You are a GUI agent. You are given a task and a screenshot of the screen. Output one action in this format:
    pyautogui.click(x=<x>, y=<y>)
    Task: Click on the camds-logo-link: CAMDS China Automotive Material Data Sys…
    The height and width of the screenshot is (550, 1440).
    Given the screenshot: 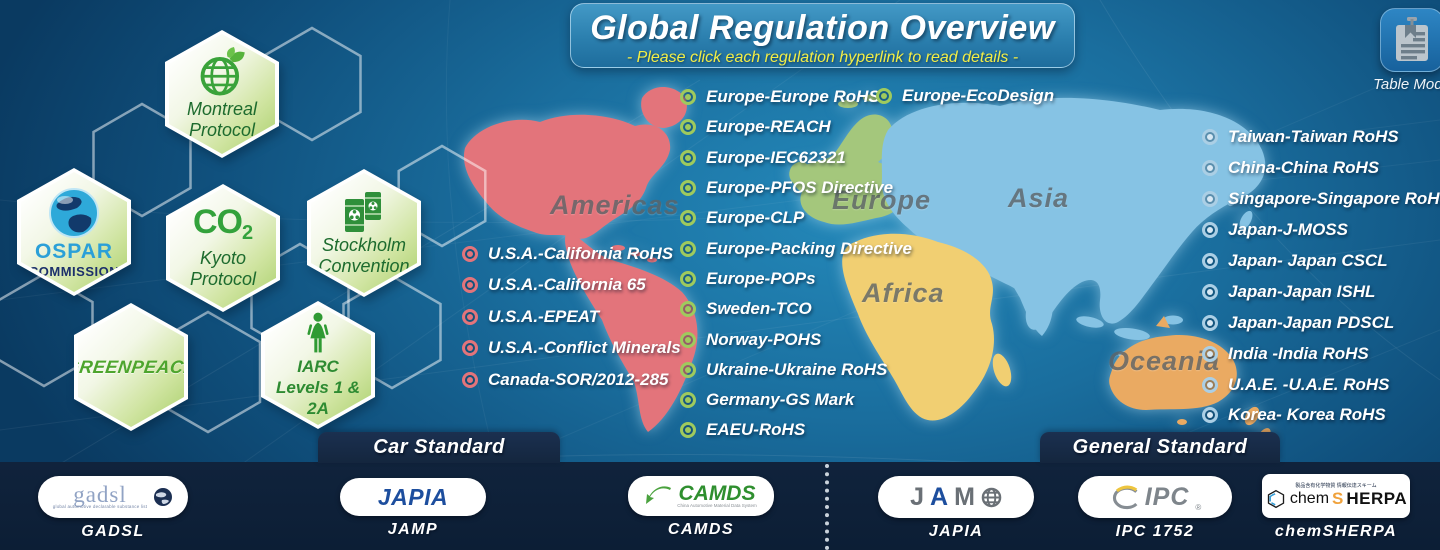 What is the action you would take?
    pyautogui.click(x=701, y=507)
    